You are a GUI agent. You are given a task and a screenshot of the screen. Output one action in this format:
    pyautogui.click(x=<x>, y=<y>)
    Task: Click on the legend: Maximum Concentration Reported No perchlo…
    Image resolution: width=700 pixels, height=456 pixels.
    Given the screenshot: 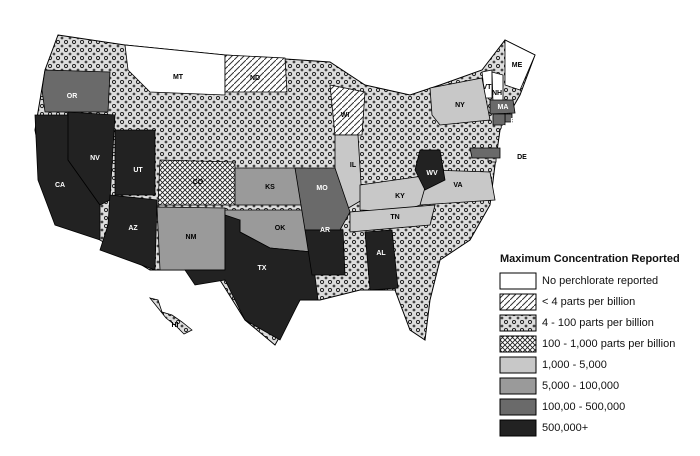 What is the action you would take?
    pyautogui.click(x=589, y=345)
    